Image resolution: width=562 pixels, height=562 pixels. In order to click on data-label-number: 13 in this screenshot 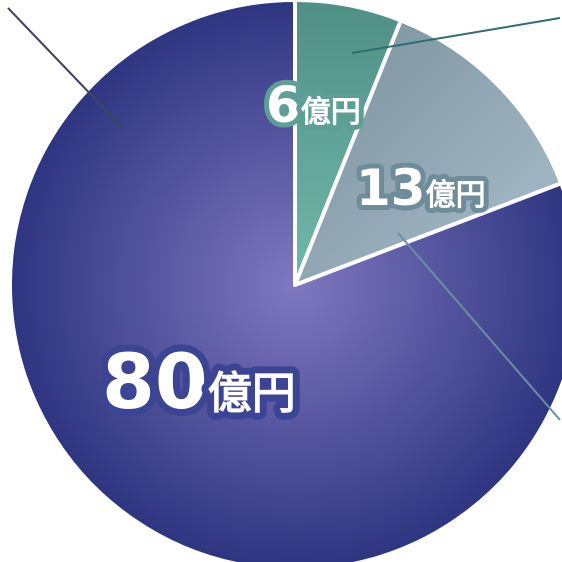, I will do `click(391, 188)`.